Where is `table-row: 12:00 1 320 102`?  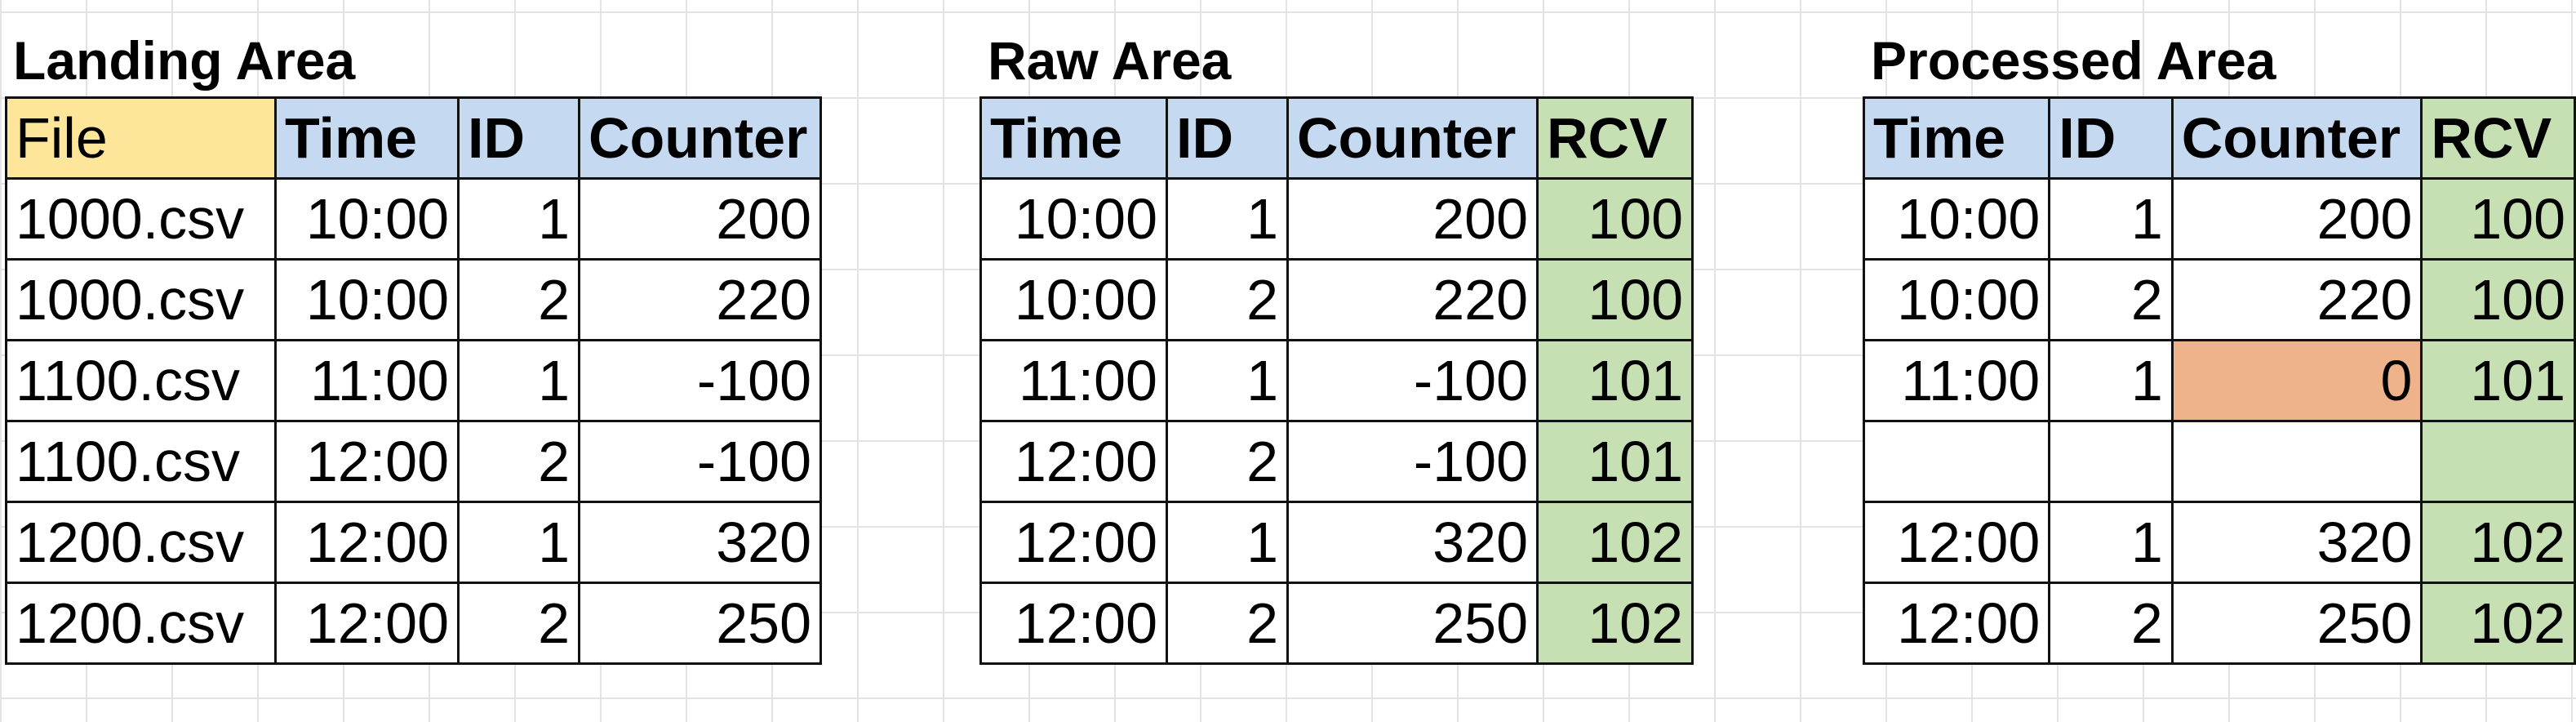
table-row: 12:00 1 320 102 is located at coordinates (1336, 542).